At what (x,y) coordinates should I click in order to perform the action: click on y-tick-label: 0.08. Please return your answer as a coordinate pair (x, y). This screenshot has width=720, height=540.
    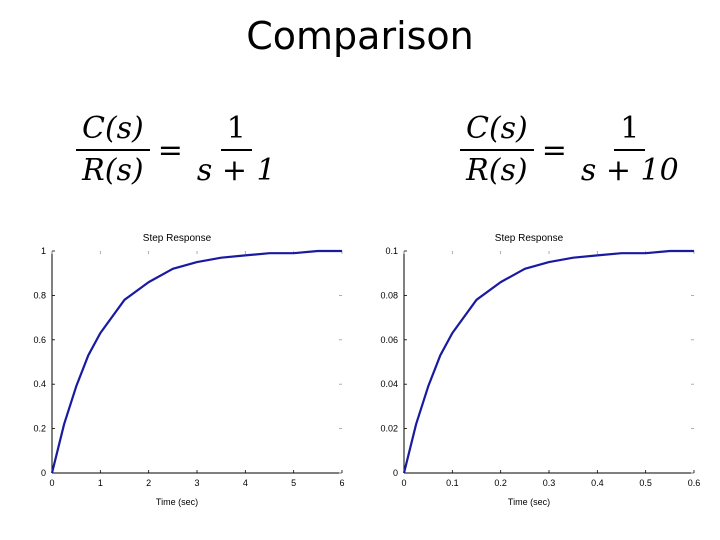
    Looking at the image, I should click on (389, 295).